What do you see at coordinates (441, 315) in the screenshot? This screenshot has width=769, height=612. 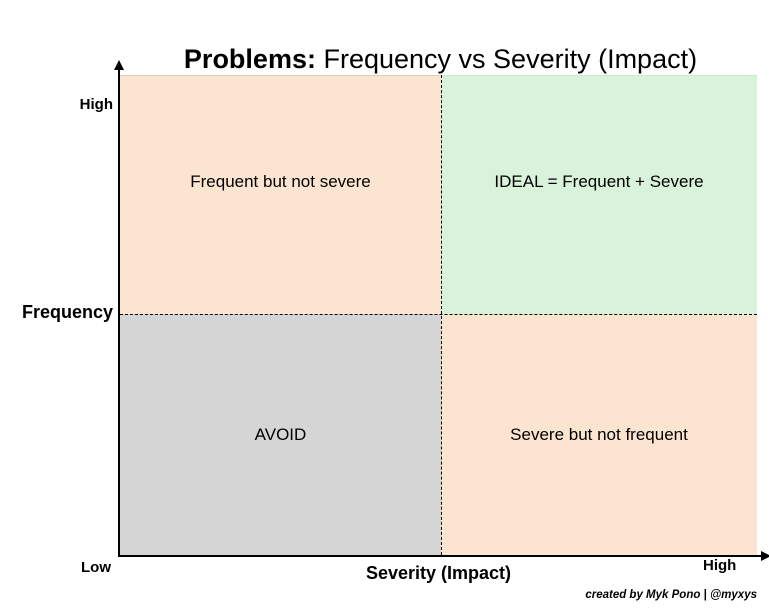 I see `vertical-dashed-divider` at bounding box center [441, 315].